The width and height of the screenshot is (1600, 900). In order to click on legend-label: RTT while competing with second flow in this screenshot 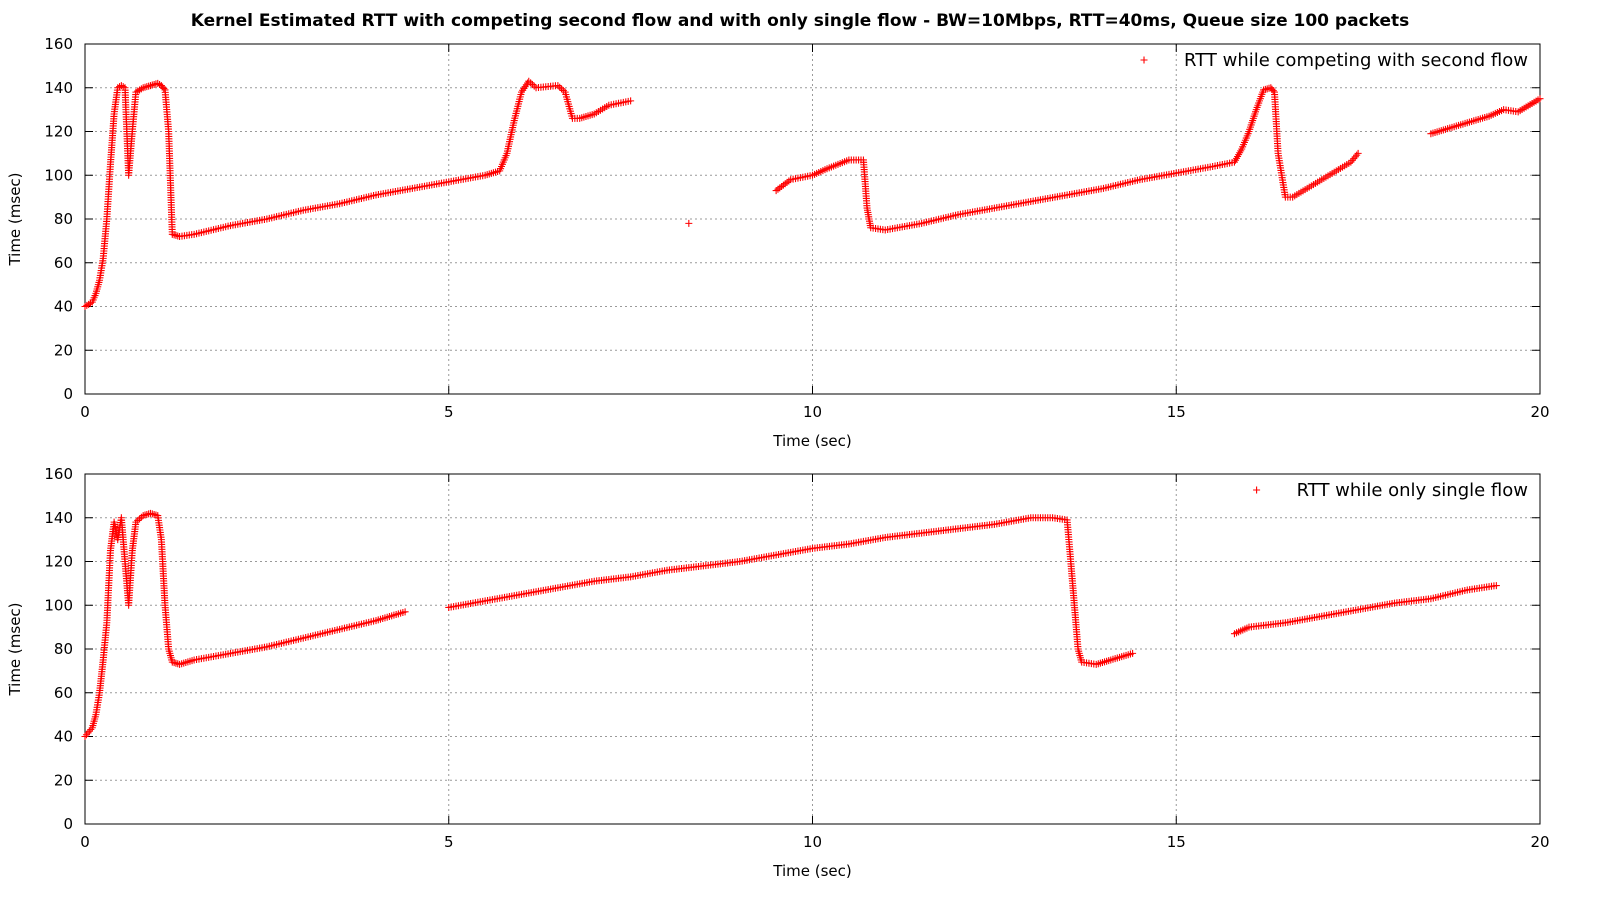, I will do `click(1356, 60)`.